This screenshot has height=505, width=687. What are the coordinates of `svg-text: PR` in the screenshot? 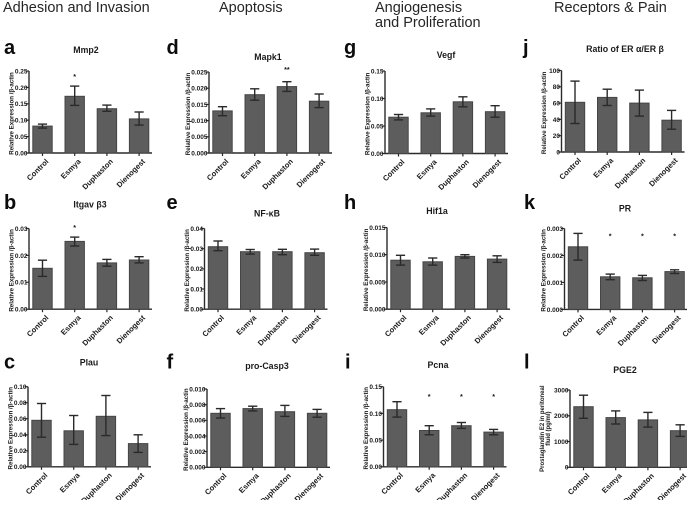 It's located at (625, 209).